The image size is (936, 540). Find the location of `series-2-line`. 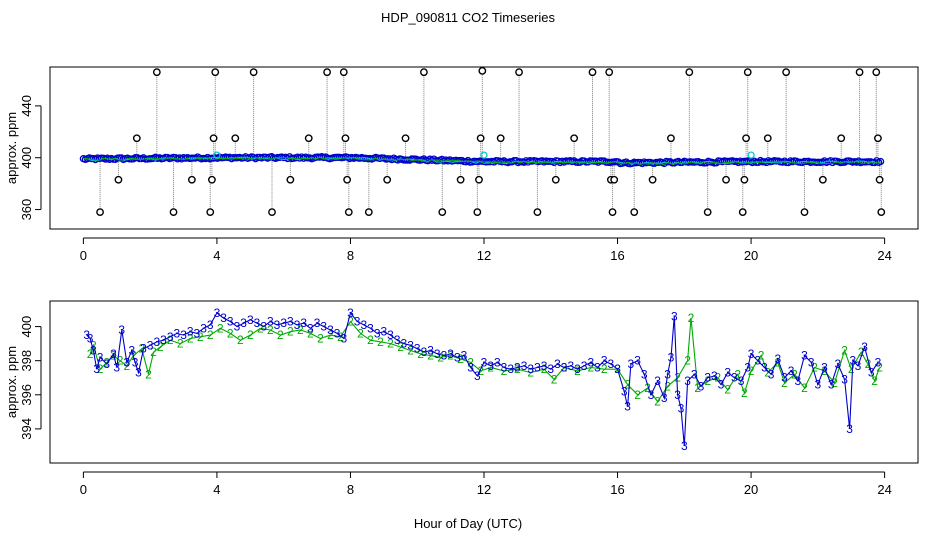

series-2-line is located at coordinates (485, 360).